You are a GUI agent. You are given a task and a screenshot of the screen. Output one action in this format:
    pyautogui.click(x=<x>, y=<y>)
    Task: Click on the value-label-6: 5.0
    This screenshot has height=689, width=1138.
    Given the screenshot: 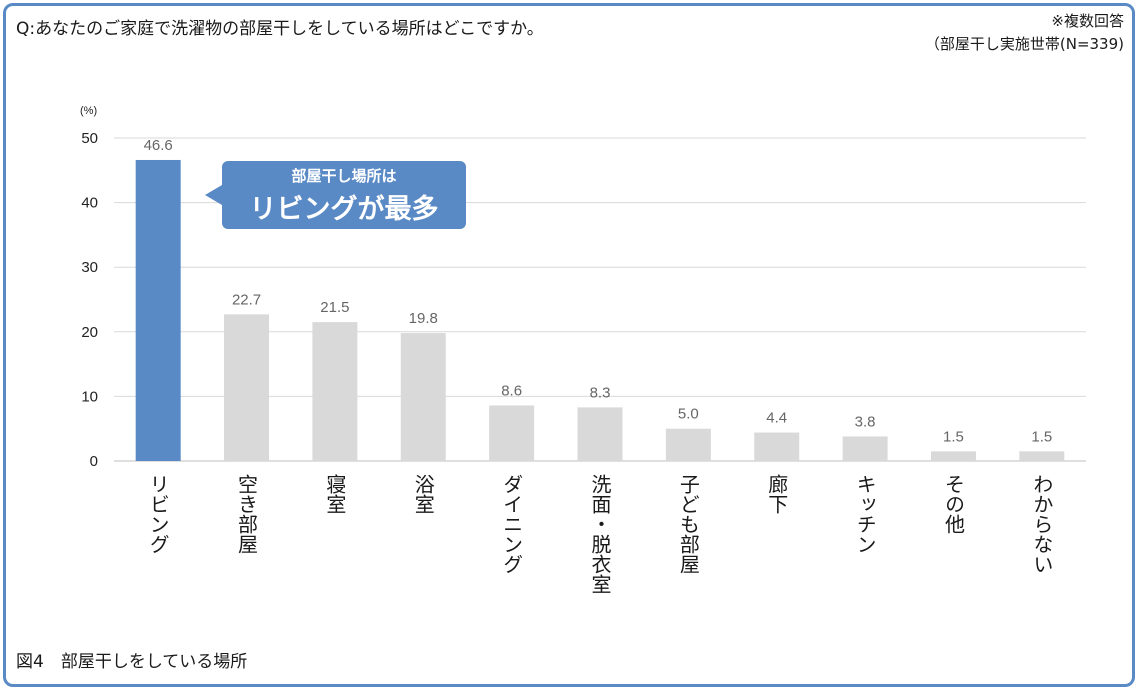 What is the action you would take?
    pyautogui.click(x=688, y=414)
    